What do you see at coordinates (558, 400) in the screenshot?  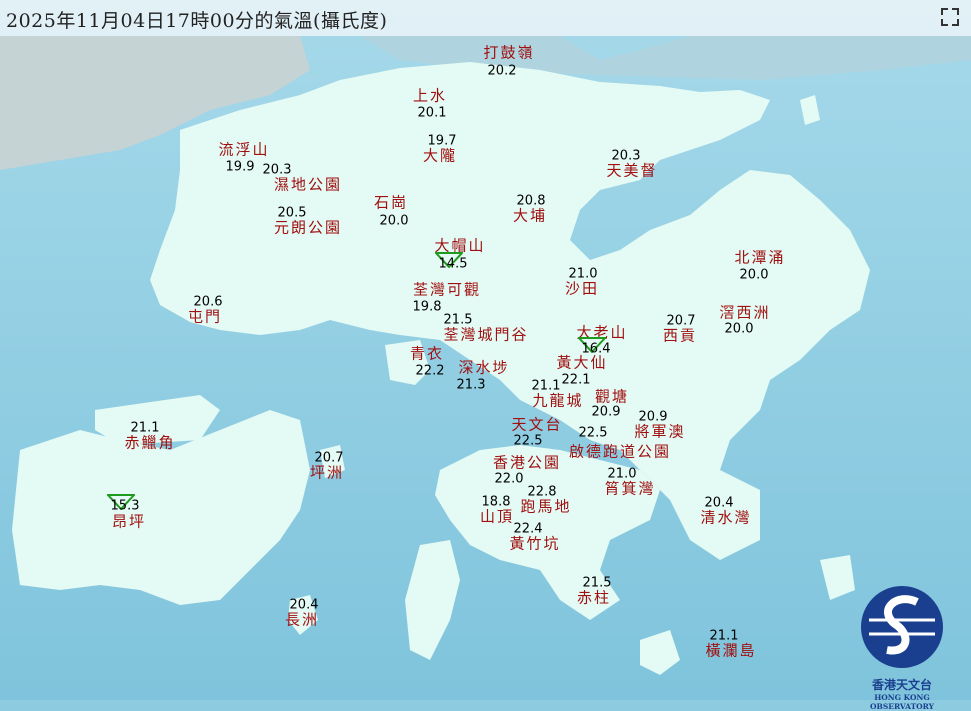 I see `station-name: 九龍城` at bounding box center [558, 400].